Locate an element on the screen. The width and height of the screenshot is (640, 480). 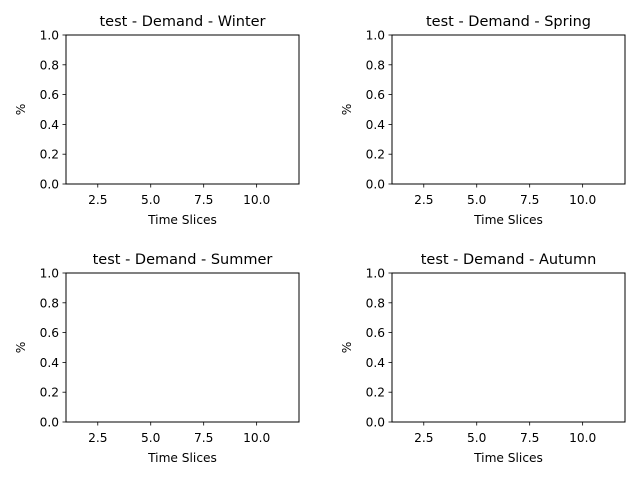
chart-title: test - Demand - Autumn is located at coordinates (509, 260).